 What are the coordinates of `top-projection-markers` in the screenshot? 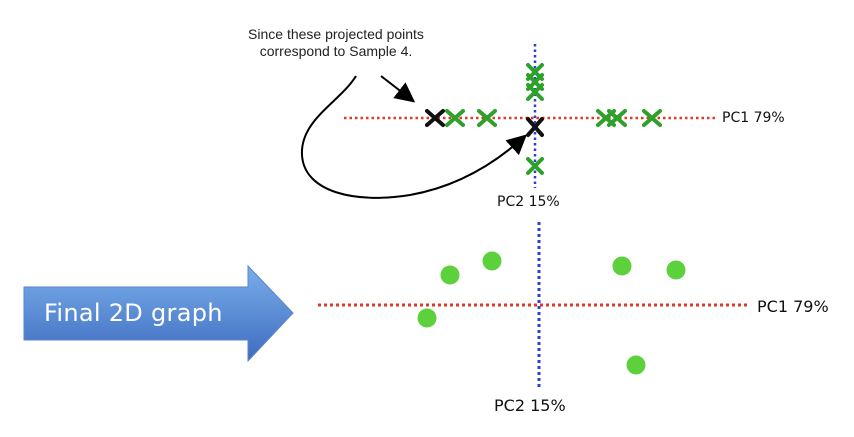 It's located at (553, 119).